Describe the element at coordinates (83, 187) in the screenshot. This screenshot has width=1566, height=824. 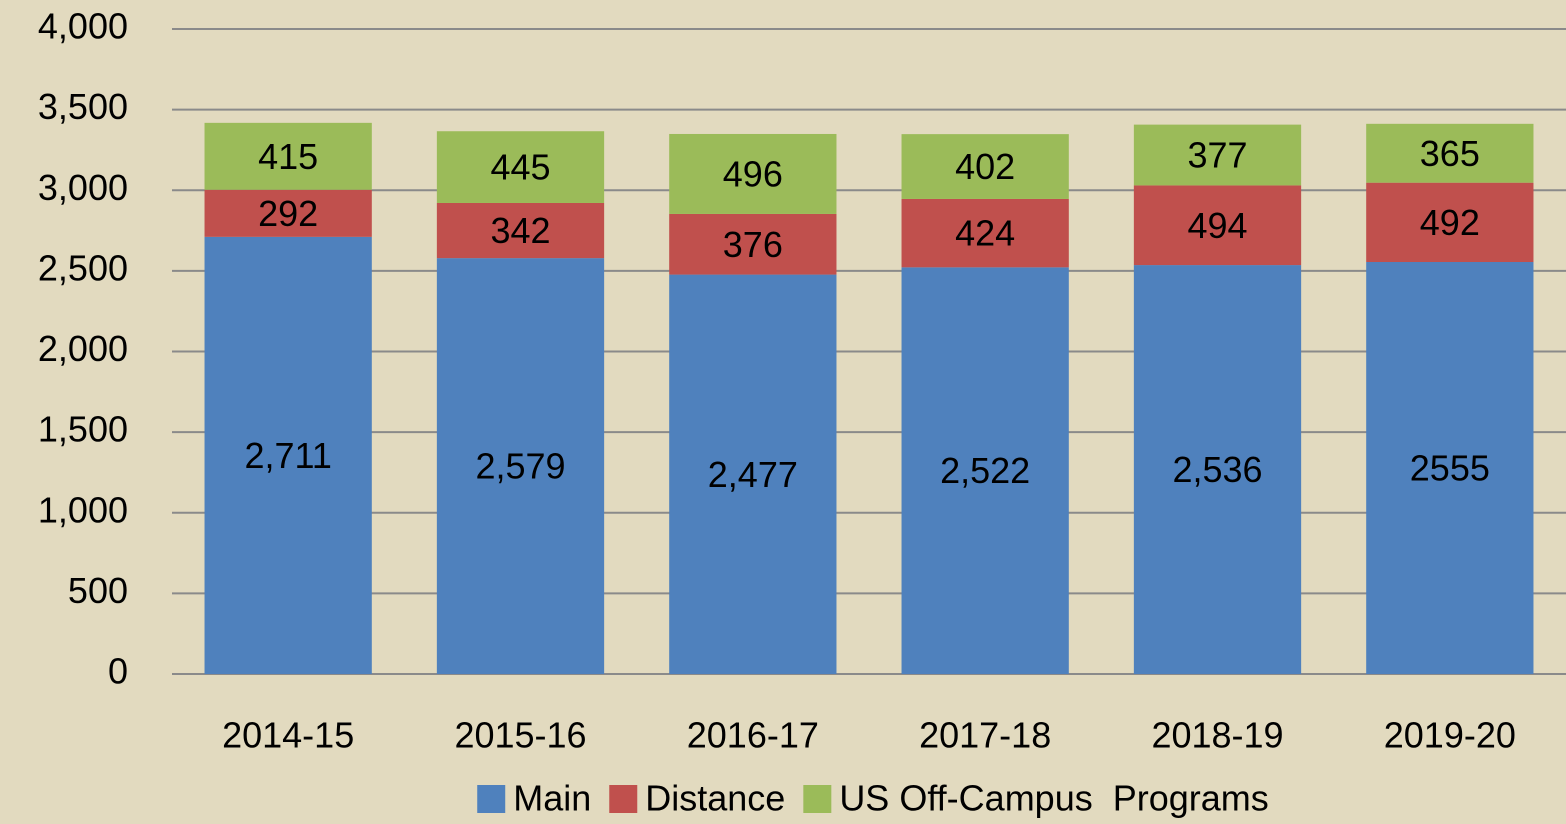
I see `y-tick-label: 3,000` at that location.